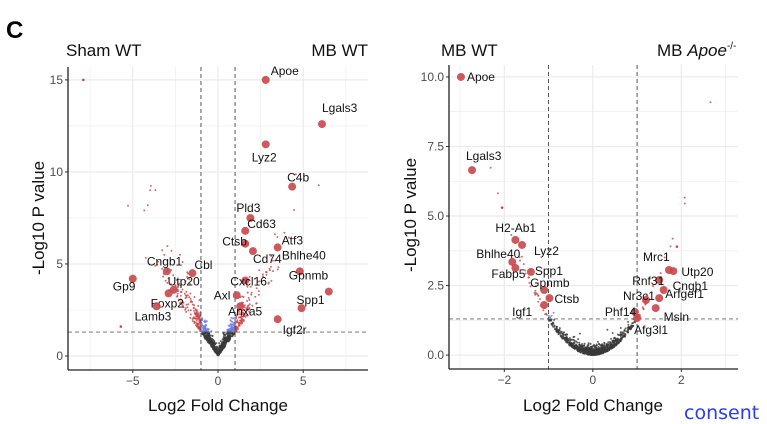 The image size is (767, 424). Describe the element at coordinates (498, 254) in the screenshot. I see `gene-label: Bhlhe40` at that location.